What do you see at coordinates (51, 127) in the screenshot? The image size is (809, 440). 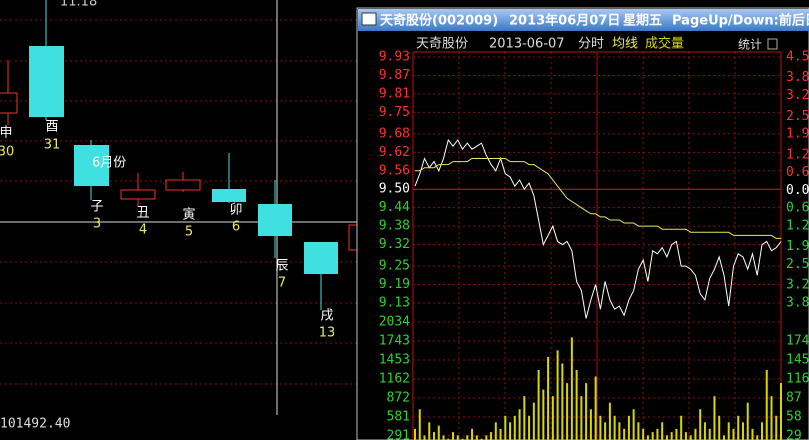 I see `candle-label: 酉` at bounding box center [51, 127].